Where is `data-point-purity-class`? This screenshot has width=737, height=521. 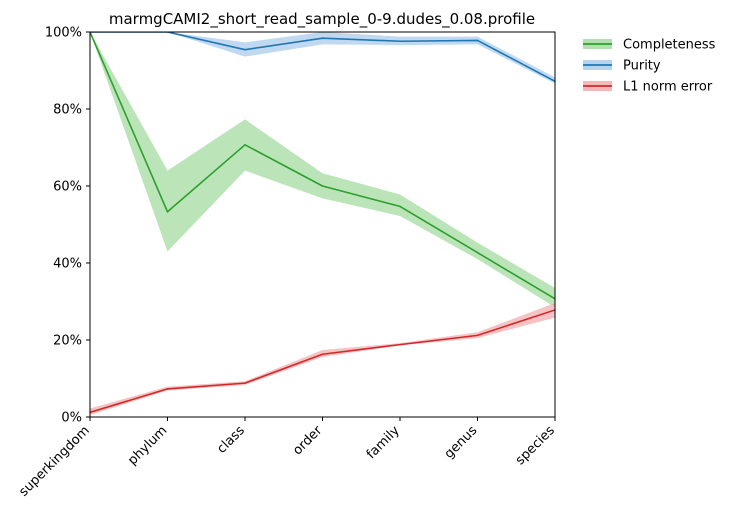 data-point-purity-class is located at coordinates (245, 49).